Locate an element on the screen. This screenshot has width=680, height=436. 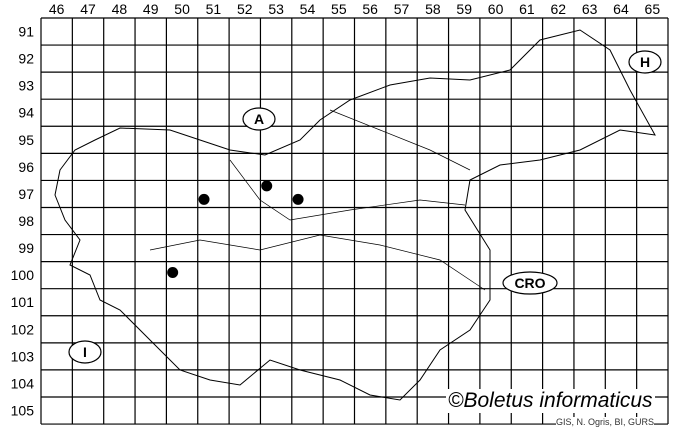
column-label: 46 is located at coordinates (57, 9).